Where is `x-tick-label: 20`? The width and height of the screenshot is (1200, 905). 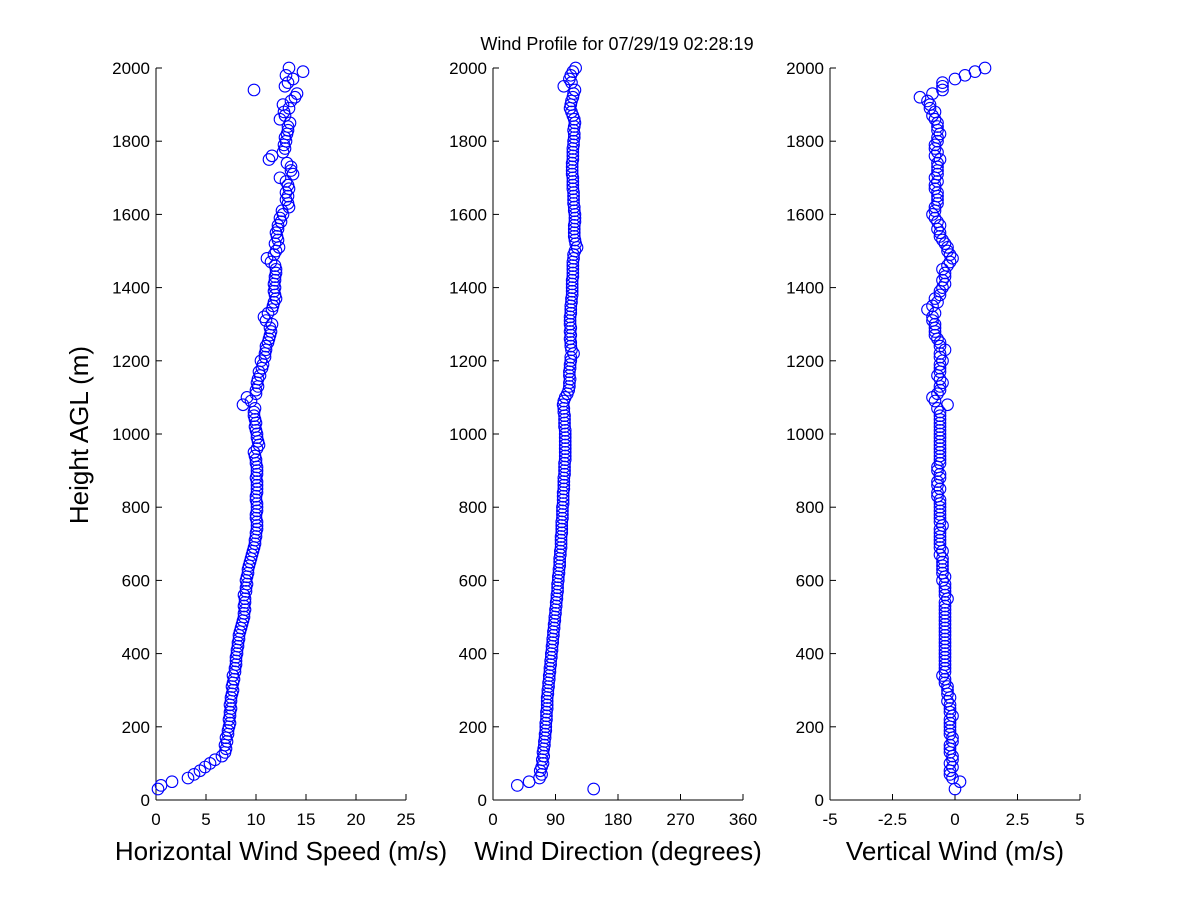
x-tick-label: 20 is located at coordinates (356, 819).